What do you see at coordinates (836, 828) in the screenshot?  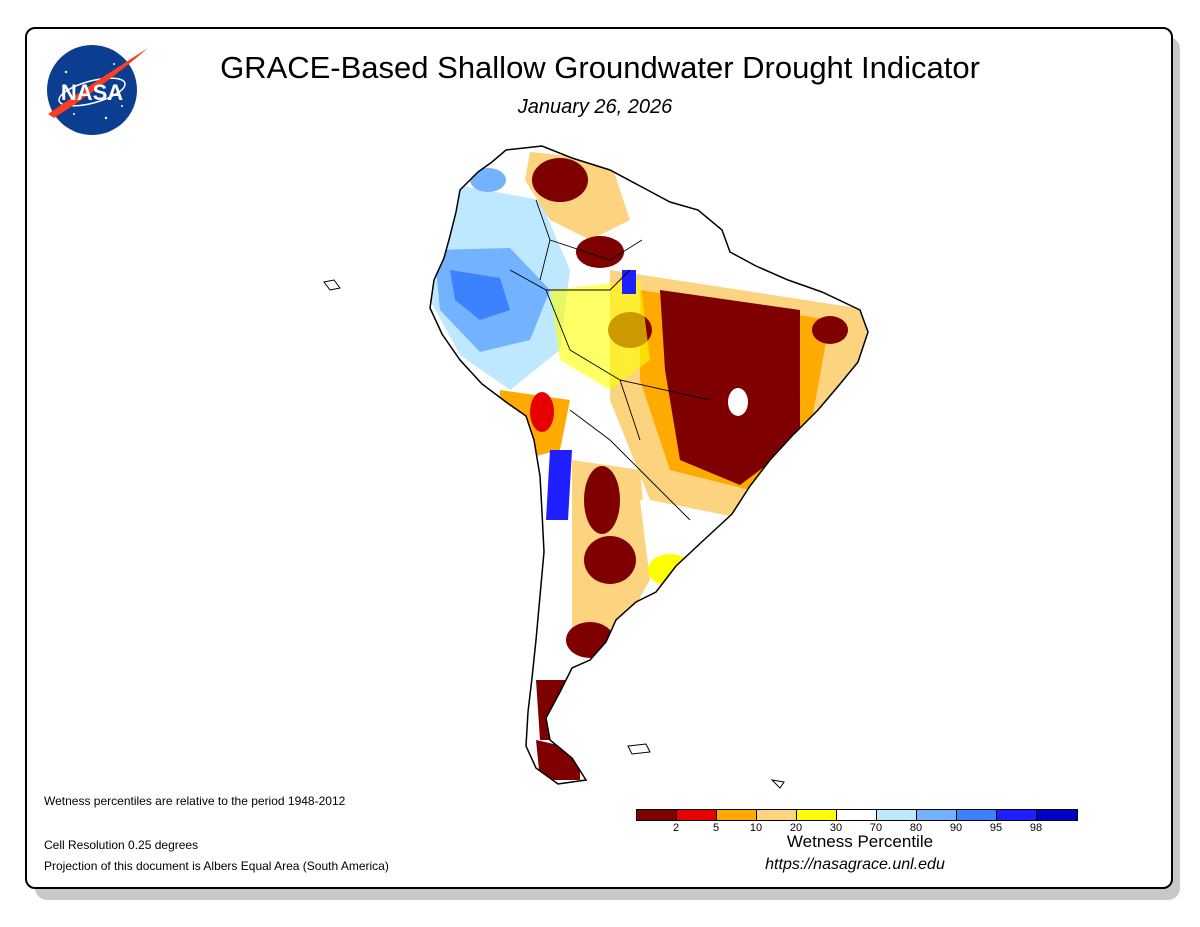 I see `legend-tick-label: 30` at bounding box center [836, 828].